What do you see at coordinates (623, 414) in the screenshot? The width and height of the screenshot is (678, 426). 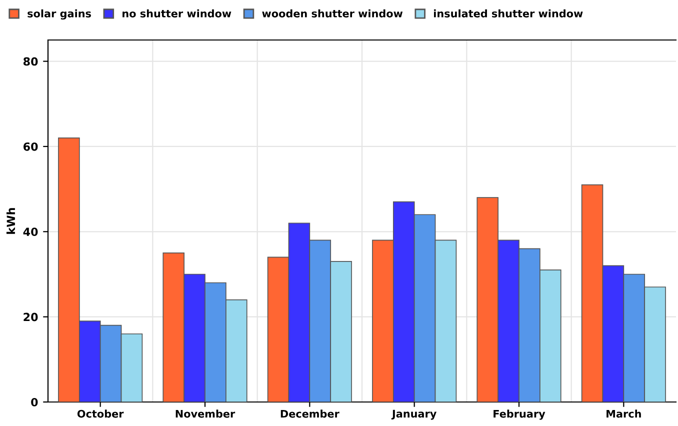 I see `x-tick-label: March` at bounding box center [623, 414].